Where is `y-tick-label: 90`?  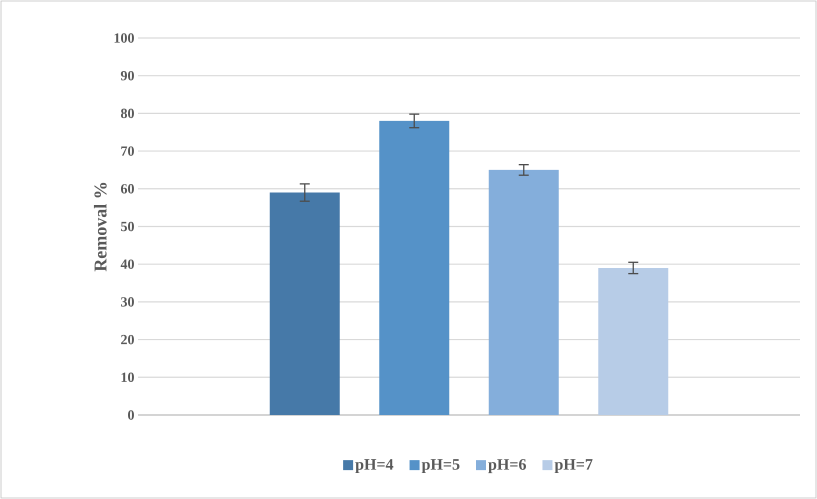 y-tick-label: 90 is located at coordinates (127, 75).